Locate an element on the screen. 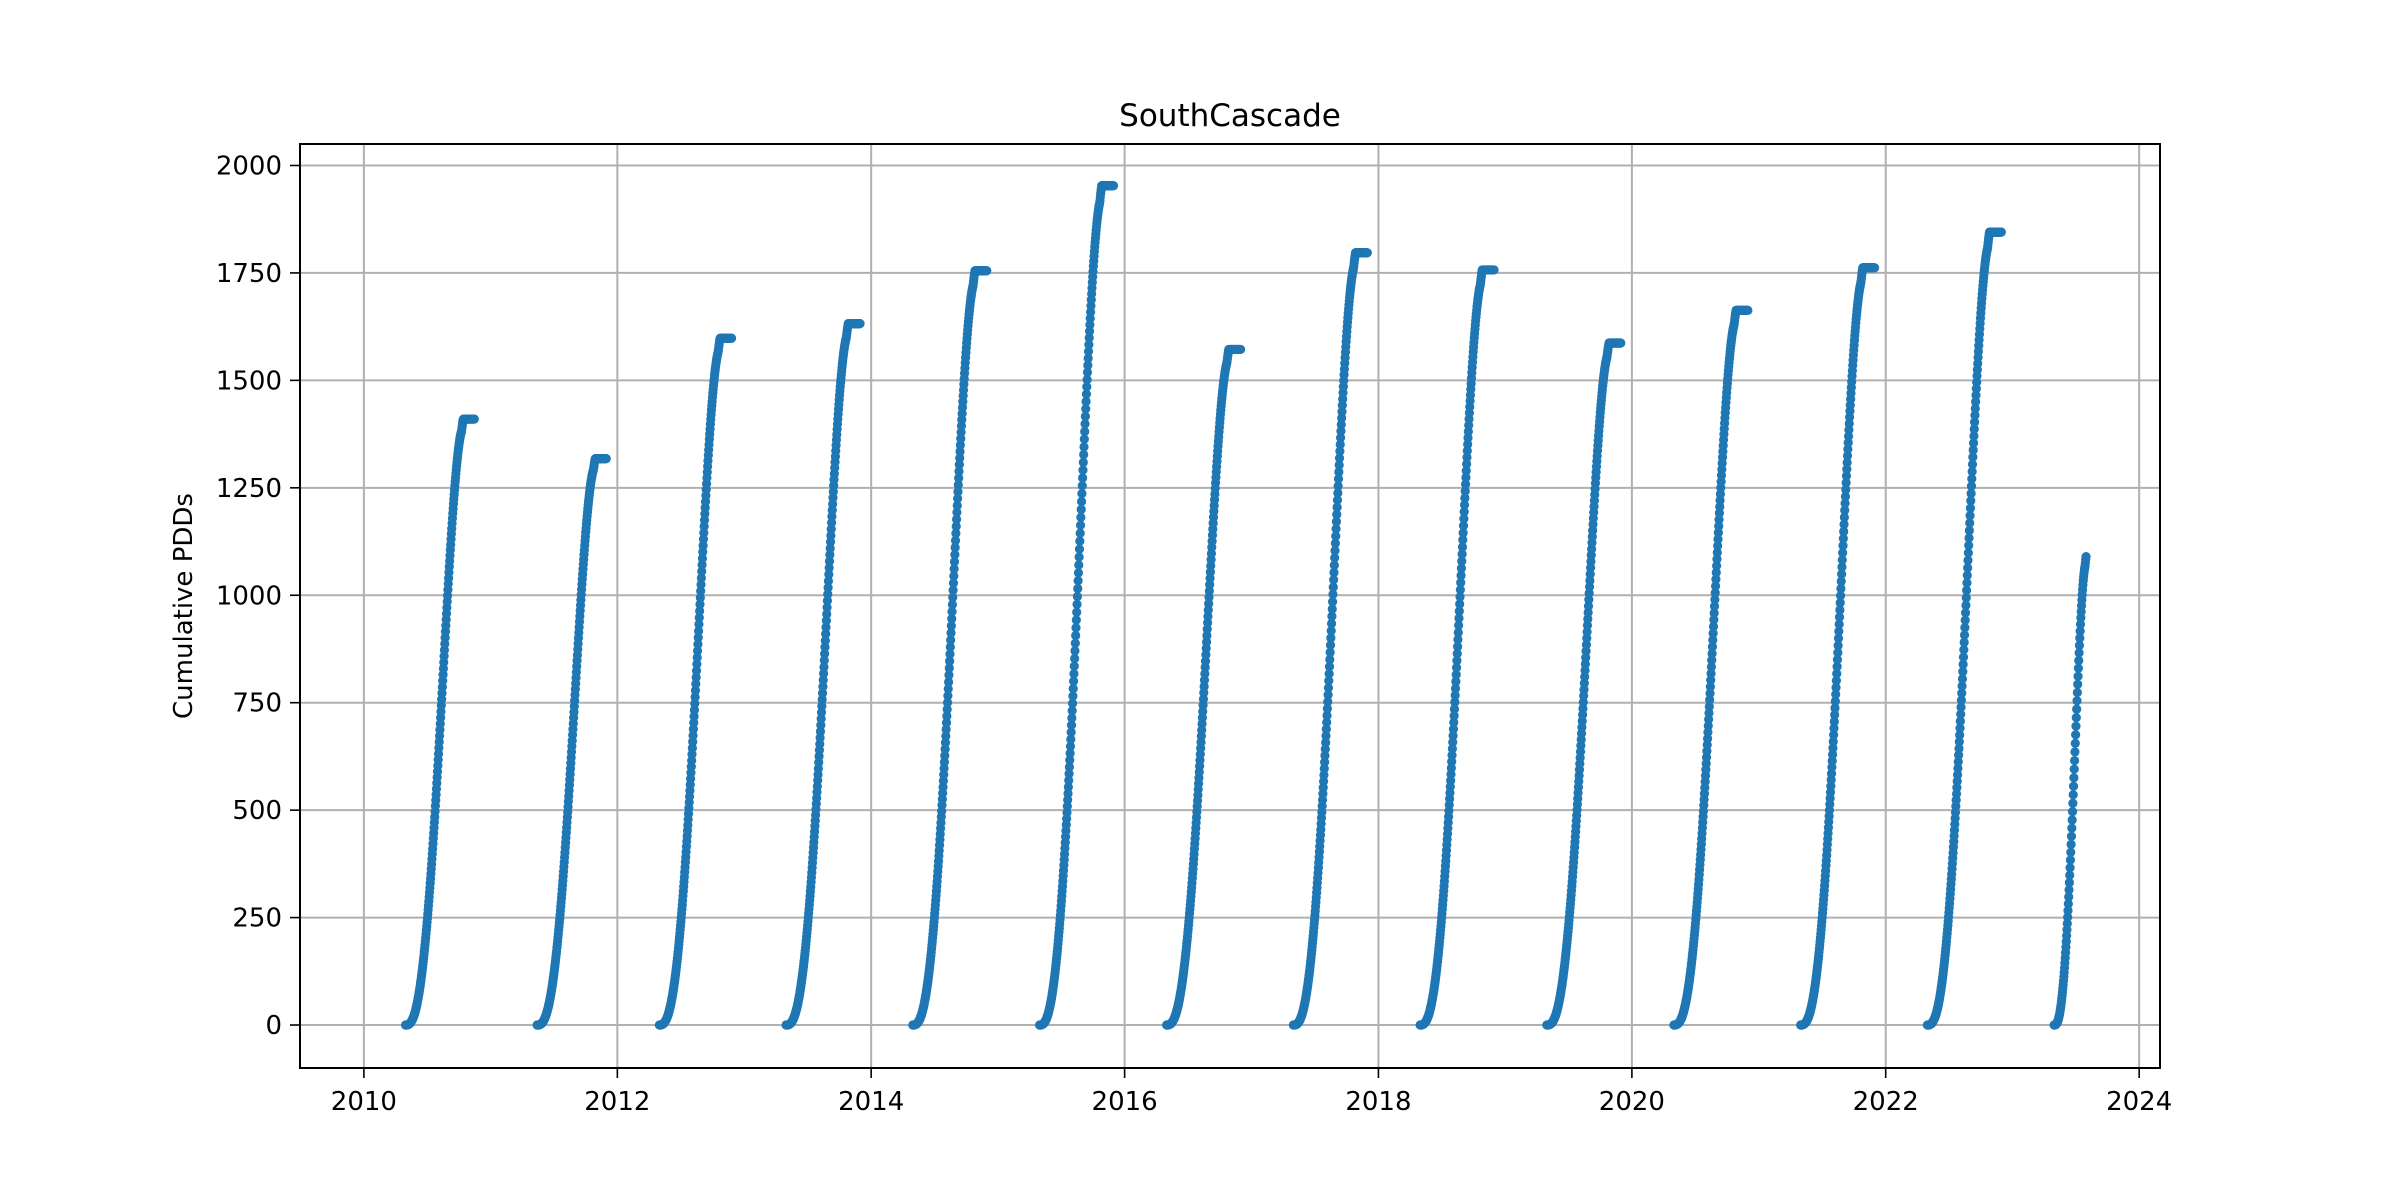 The image size is (2400, 1200). x-tick-label: 2016 is located at coordinates (1125, 1102).